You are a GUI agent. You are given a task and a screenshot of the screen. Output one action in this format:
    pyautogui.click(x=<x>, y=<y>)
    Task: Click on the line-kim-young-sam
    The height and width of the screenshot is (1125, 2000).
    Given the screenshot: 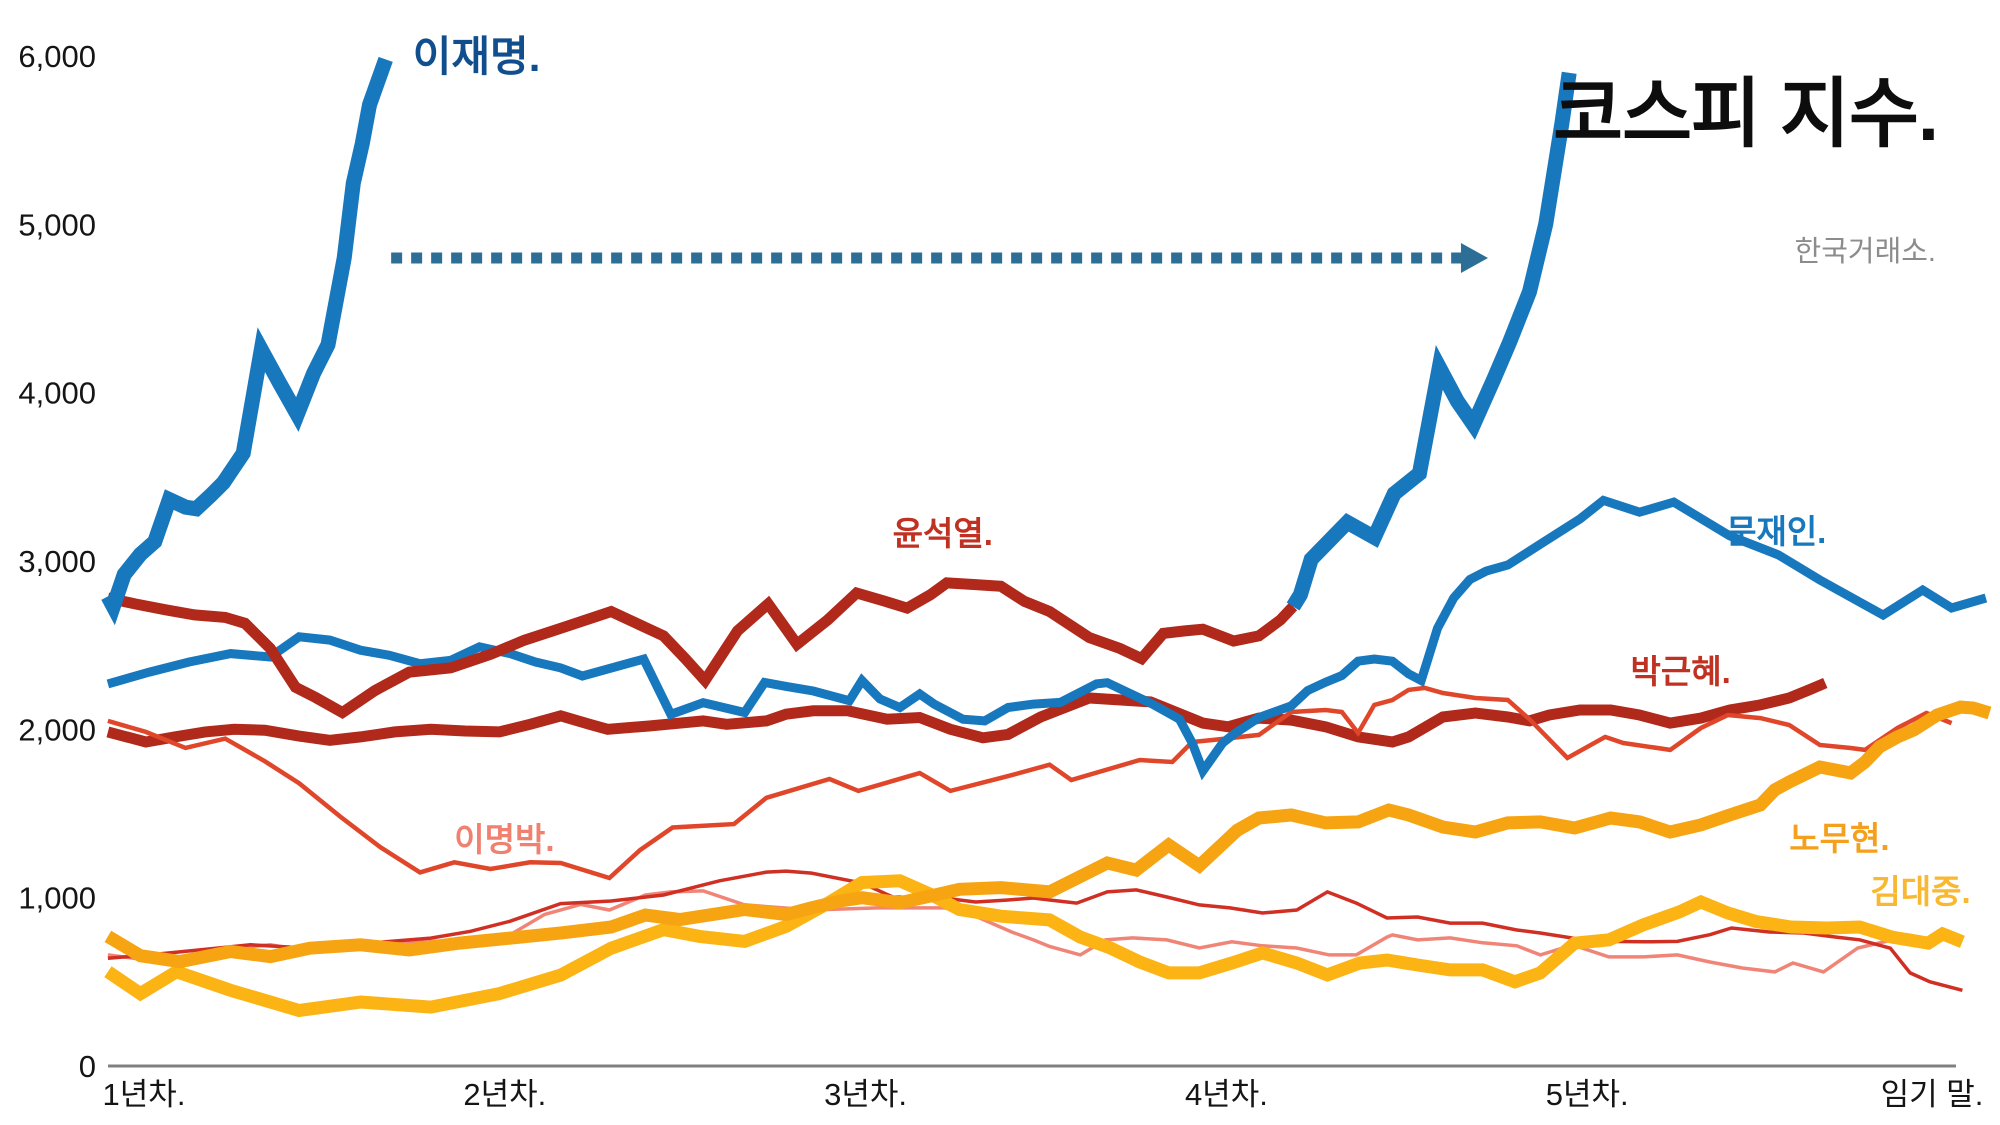 What is the action you would take?
    pyautogui.click(x=1035, y=930)
    